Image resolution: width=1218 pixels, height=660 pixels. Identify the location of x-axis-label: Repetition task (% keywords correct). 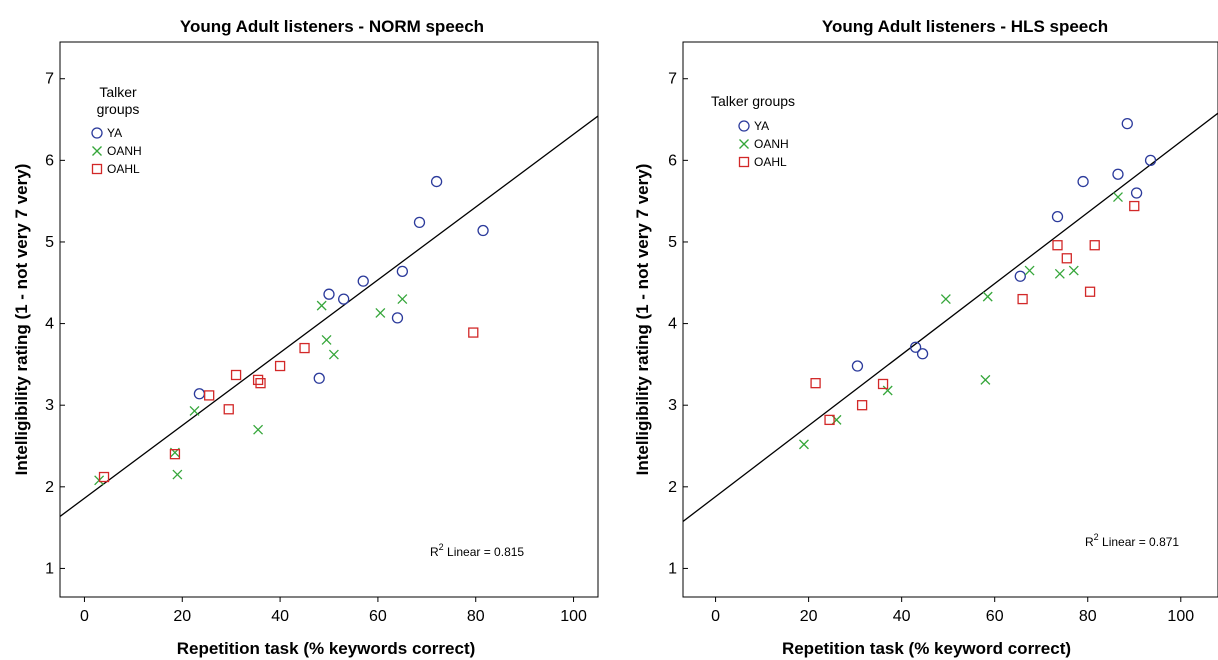
(326, 648).